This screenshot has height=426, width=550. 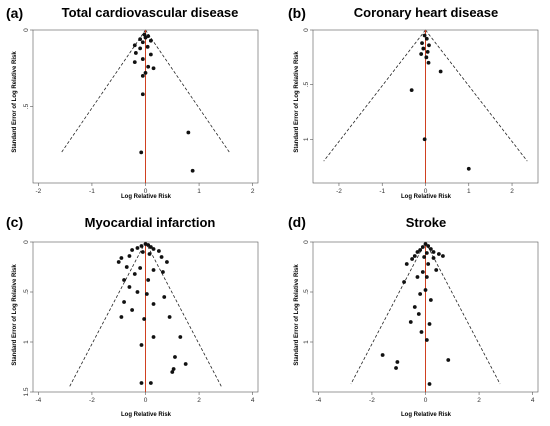 What do you see at coordinates (306, 139) in the screenshot?
I see `panel-b-y-tick-label: 1` at bounding box center [306, 139].